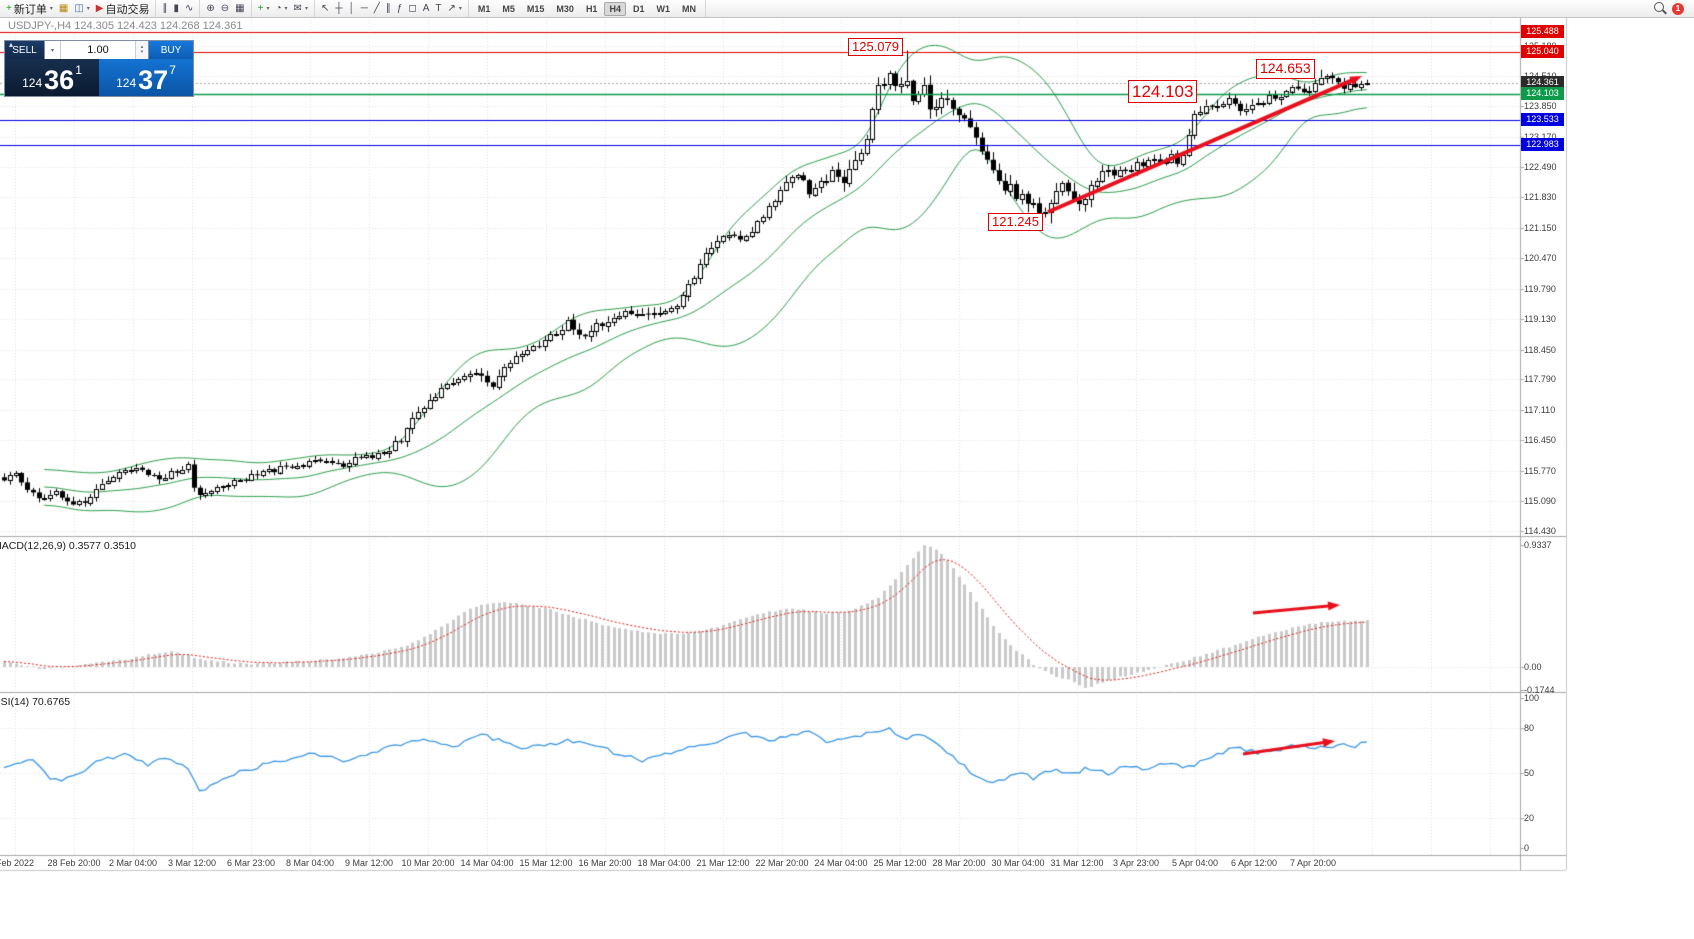 This screenshot has height=939, width=1694. What do you see at coordinates (1540, 228) in the screenshot?
I see `price-scale-label: 121.150` at bounding box center [1540, 228].